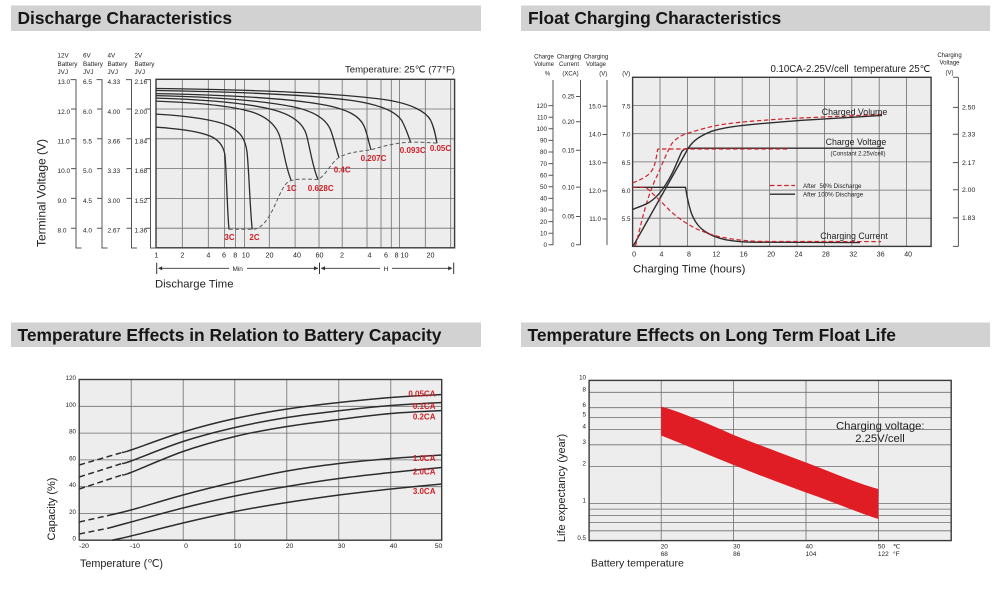 The height and width of the screenshot is (598, 1000). What do you see at coordinates (141, 82) in the screenshot?
I see `svg-text: 2.16` at bounding box center [141, 82].